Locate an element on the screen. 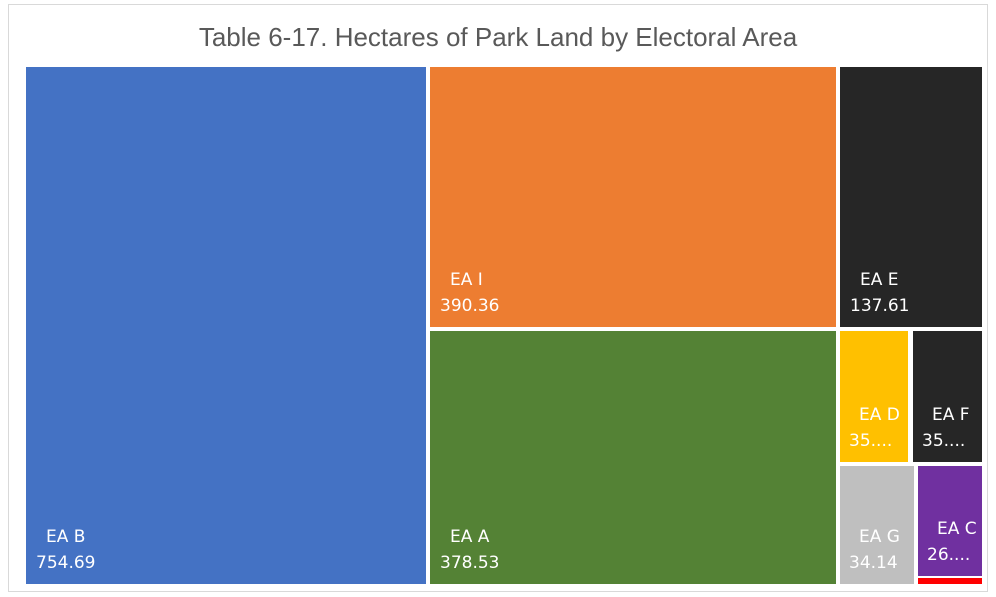 The width and height of the screenshot is (996, 597). tile-name: EA A is located at coordinates (470, 537).